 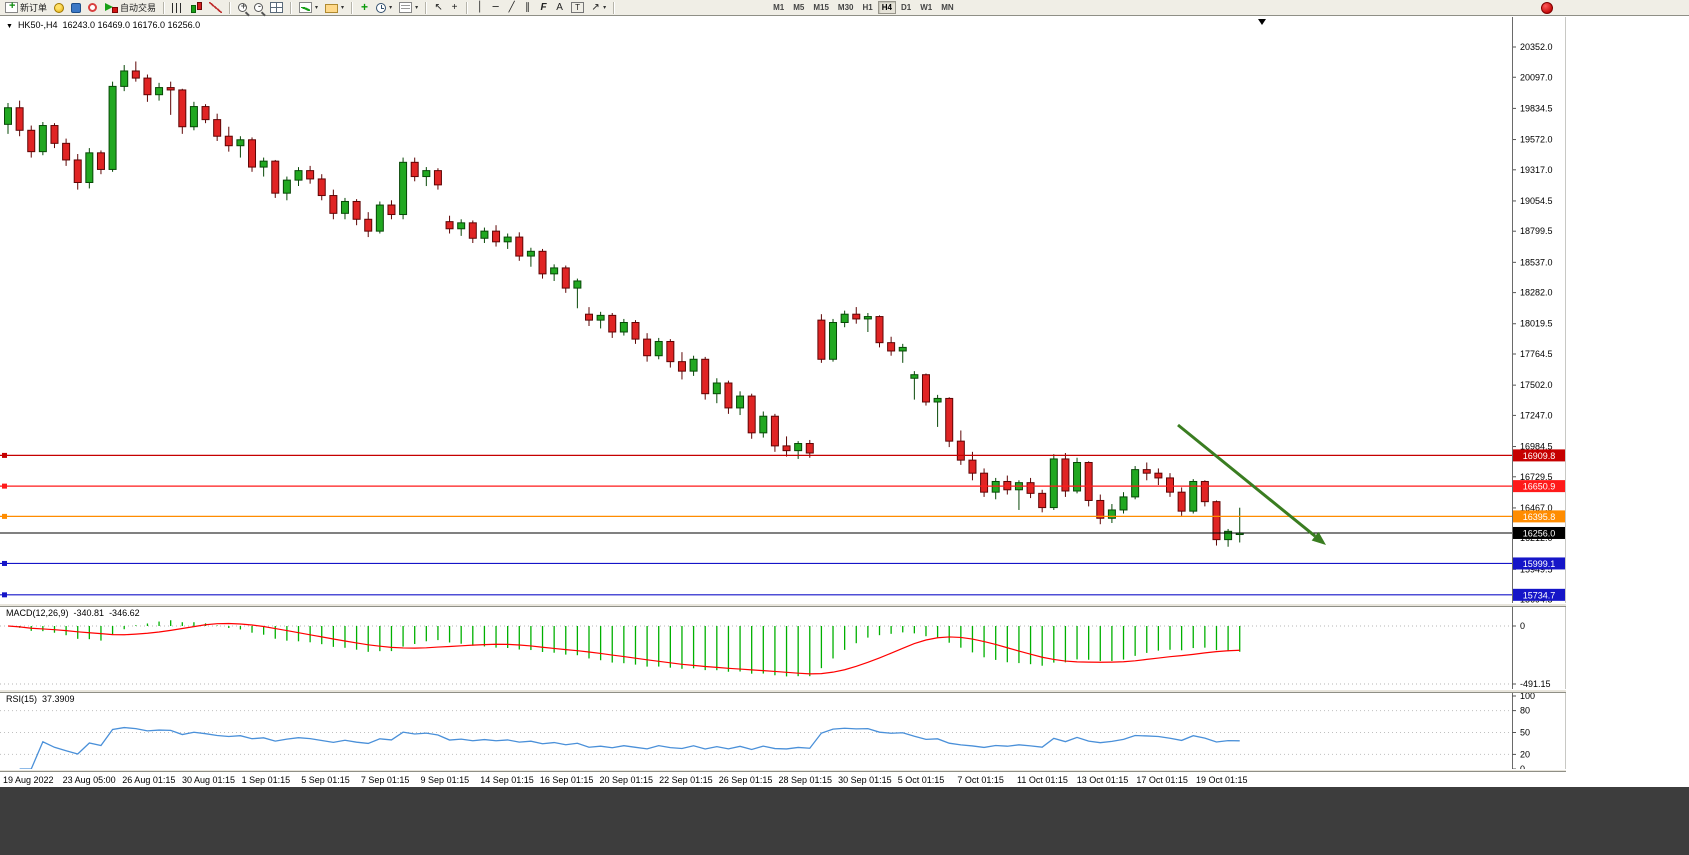 I want to click on timeframe-m1-button: M1, so click(x=778, y=7).